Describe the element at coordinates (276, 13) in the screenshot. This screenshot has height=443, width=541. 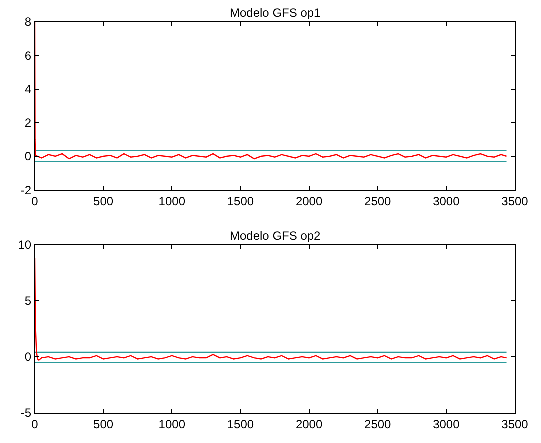
I see `chart-title: Modelo GFS op1` at that location.